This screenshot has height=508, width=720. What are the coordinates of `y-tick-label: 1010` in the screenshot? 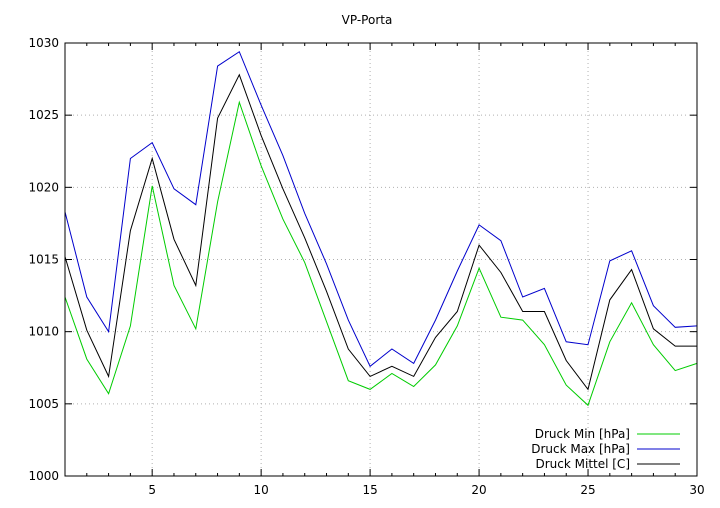 It's located at (43, 332).